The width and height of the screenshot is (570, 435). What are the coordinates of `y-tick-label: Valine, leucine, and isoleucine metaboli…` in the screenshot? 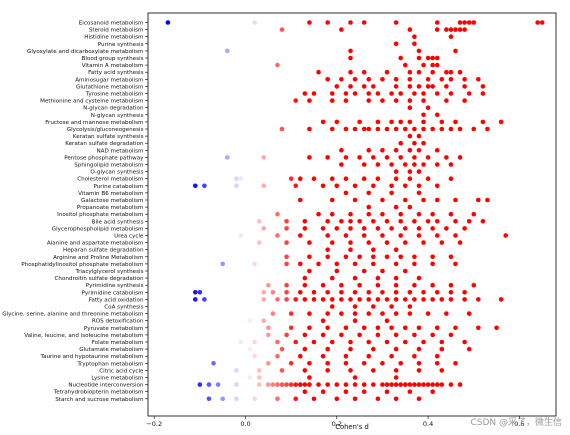 It's located at (83, 336).